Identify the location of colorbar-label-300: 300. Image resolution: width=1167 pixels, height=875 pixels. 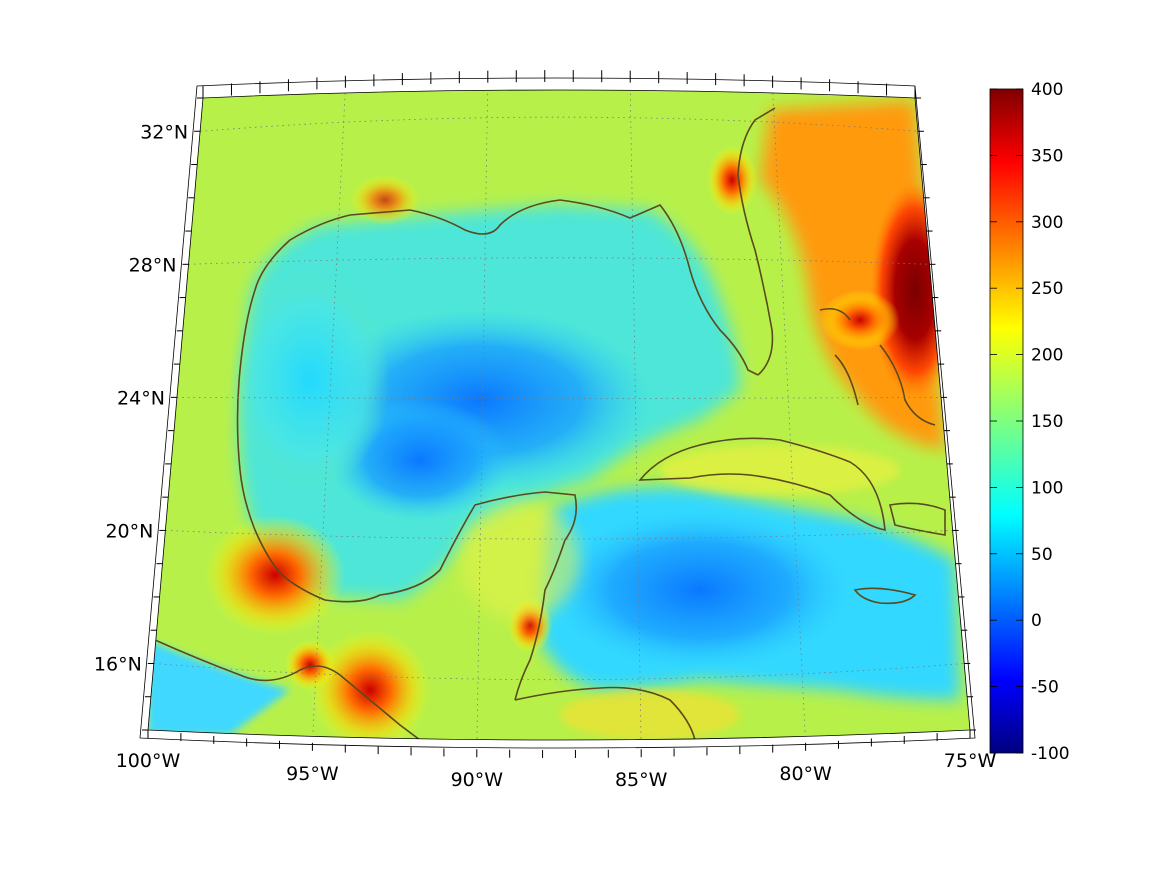
(1047, 223).